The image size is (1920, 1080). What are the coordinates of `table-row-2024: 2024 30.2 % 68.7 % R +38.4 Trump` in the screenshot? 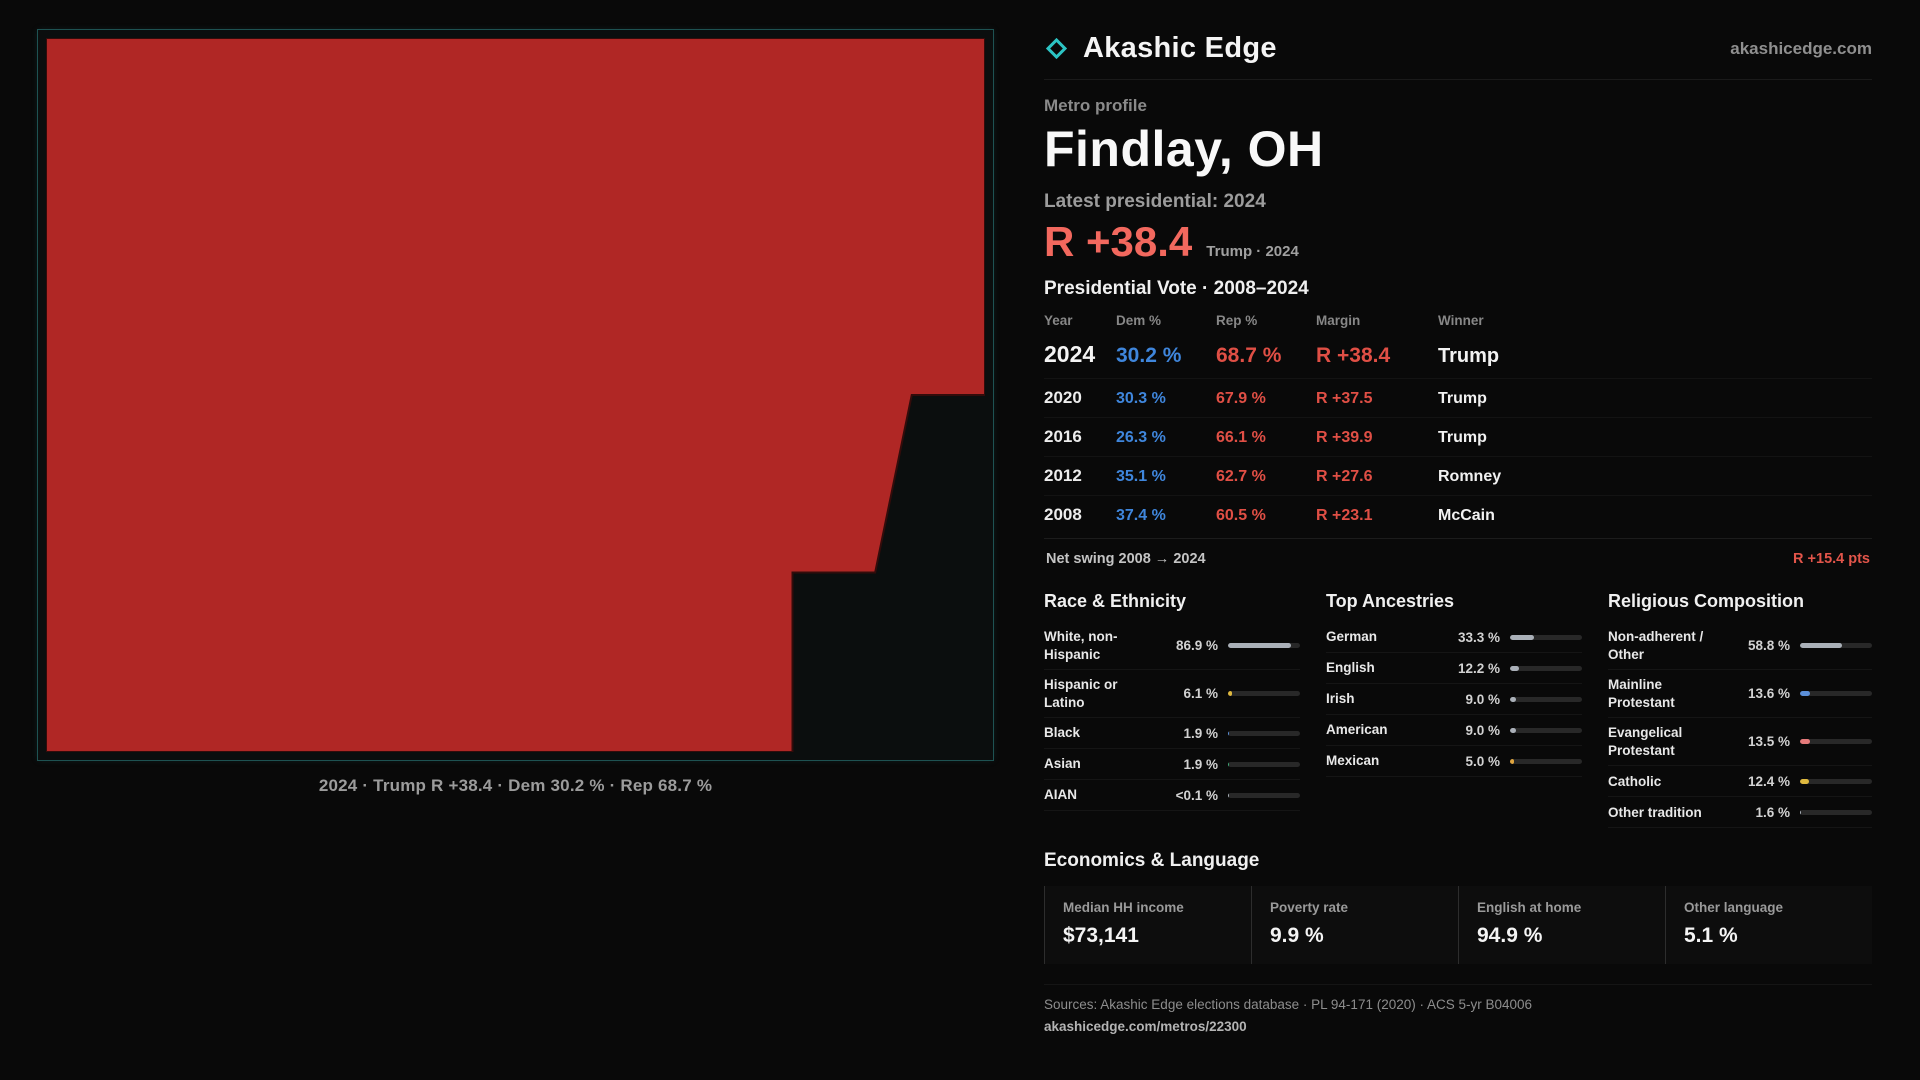 It's located at (1458, 356).